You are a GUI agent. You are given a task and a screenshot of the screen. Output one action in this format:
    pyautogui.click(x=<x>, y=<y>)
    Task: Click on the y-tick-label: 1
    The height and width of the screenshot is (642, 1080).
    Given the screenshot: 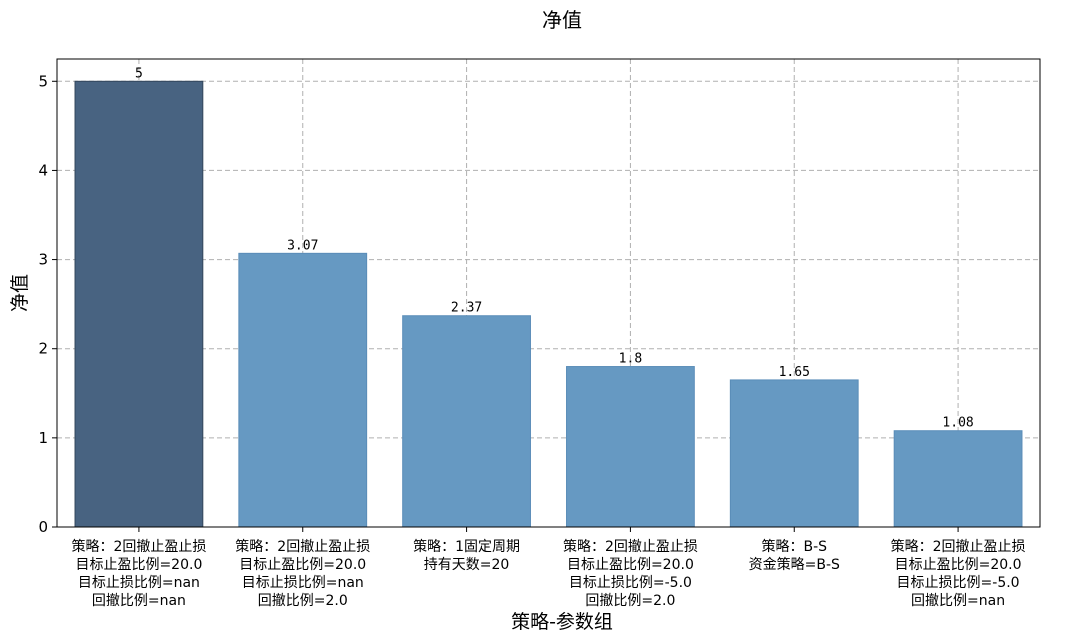 What is the action you would take?
    pyautogui.click(x=43, y=438)
    